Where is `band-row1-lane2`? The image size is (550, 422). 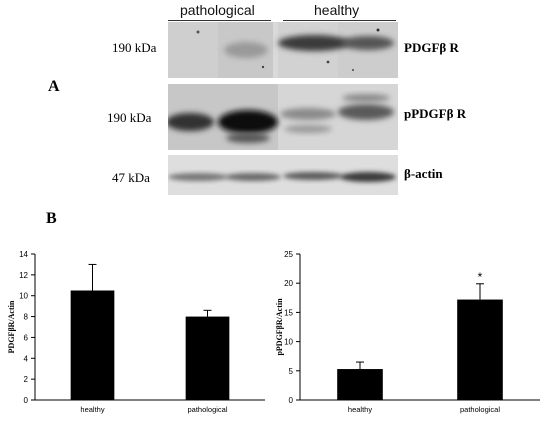 band-row1-lane2 is located at coordinates (246, 50).